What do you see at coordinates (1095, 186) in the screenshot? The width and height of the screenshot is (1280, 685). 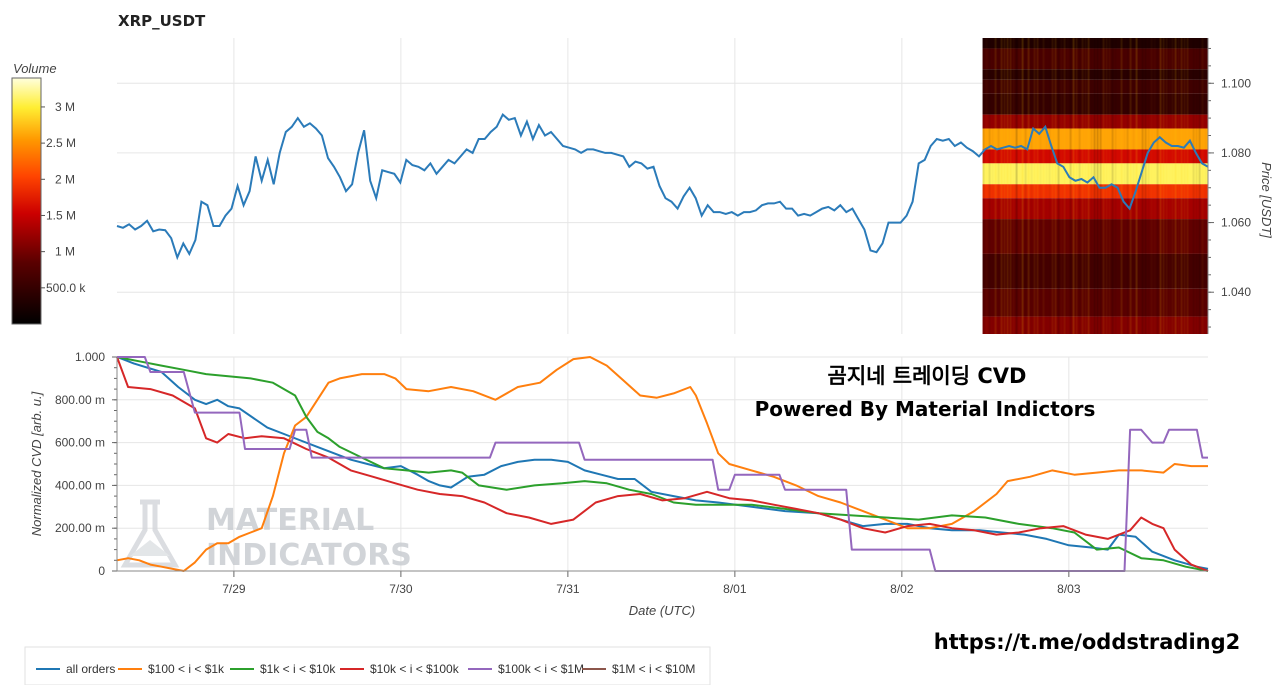 I see `volume-heatmap` at bounding box center [1095, 186].